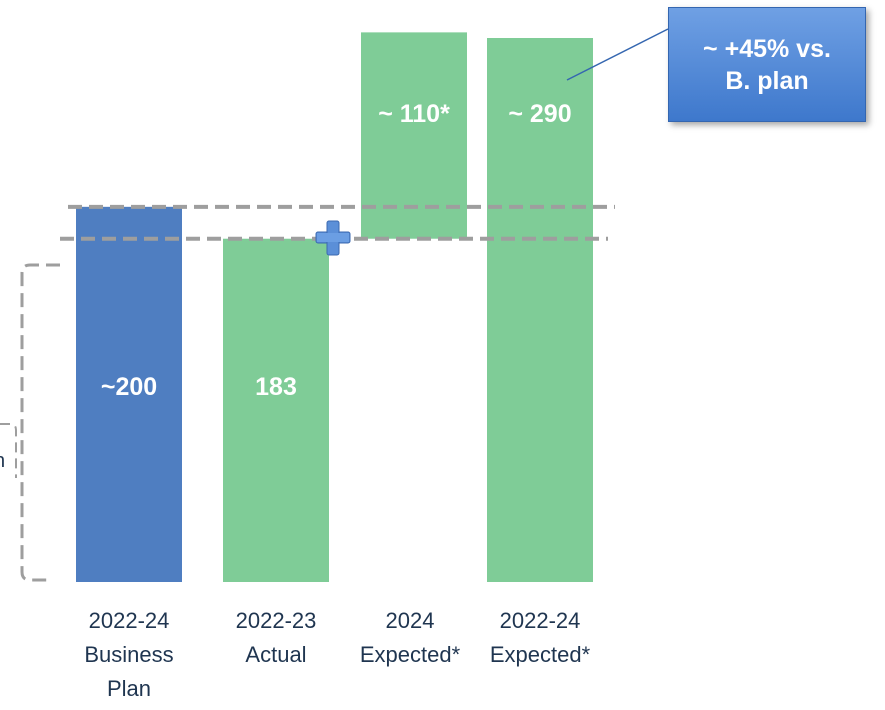 Image resolution: width=885 pixels, height=710 pixels. What do you see at coordinates (276, 620) in the screenshot?
I see `category-label-2-line-1: 2022-23` at bounding box center [276, 620].